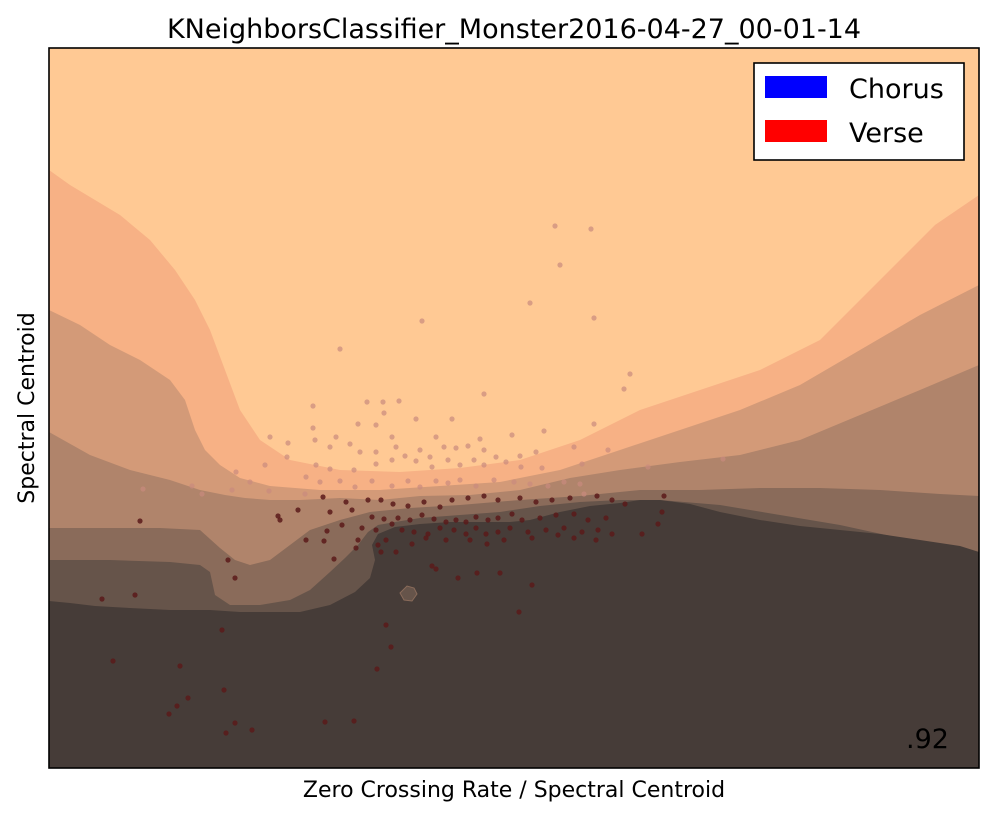 The width and height of the screenshot is (994, 817). What do you see at coordinates (927, 739) in the screenshot?
I see `accuracy-score: .92` at bounding box center [927, 739].